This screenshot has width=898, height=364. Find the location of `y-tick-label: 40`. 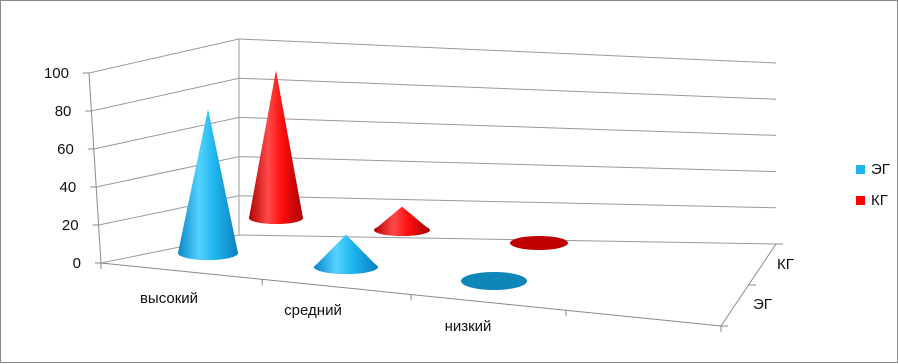

y-tick-label: 40 is located at coordinates (68, 187).